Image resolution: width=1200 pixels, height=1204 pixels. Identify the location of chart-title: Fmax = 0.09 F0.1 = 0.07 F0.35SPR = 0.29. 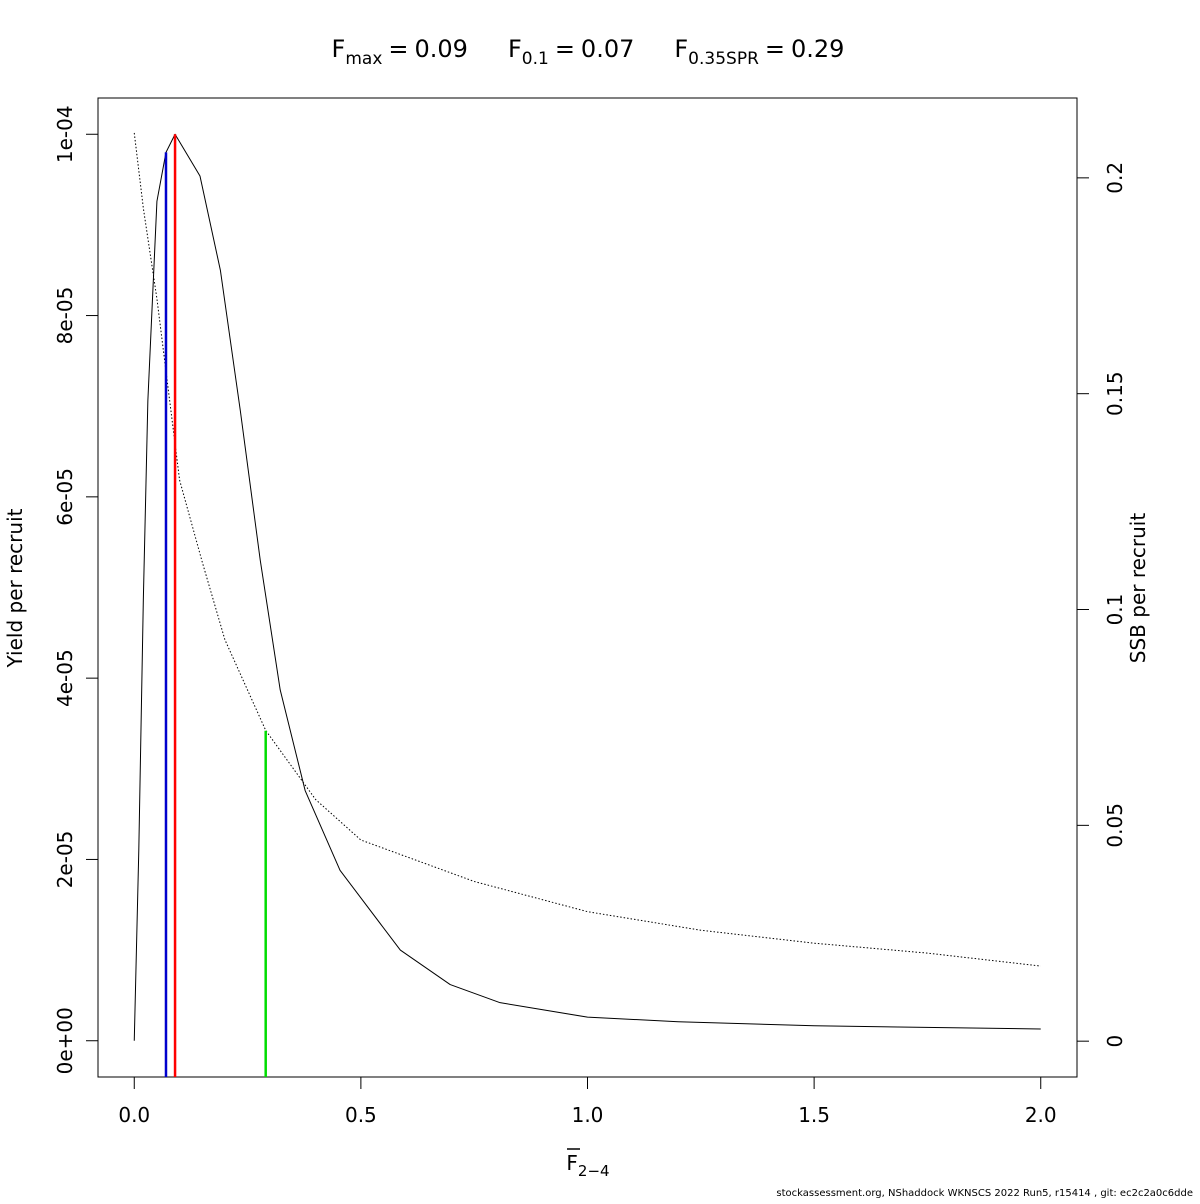
(588, 52).